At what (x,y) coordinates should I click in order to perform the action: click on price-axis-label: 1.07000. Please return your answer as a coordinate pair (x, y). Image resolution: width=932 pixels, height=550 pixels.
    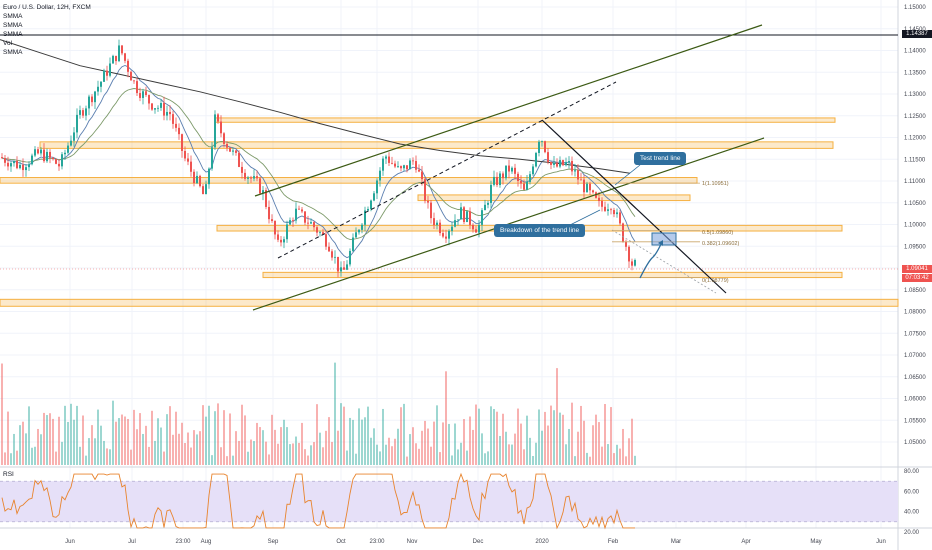
    Looking at the image, I should click on (915, 356).